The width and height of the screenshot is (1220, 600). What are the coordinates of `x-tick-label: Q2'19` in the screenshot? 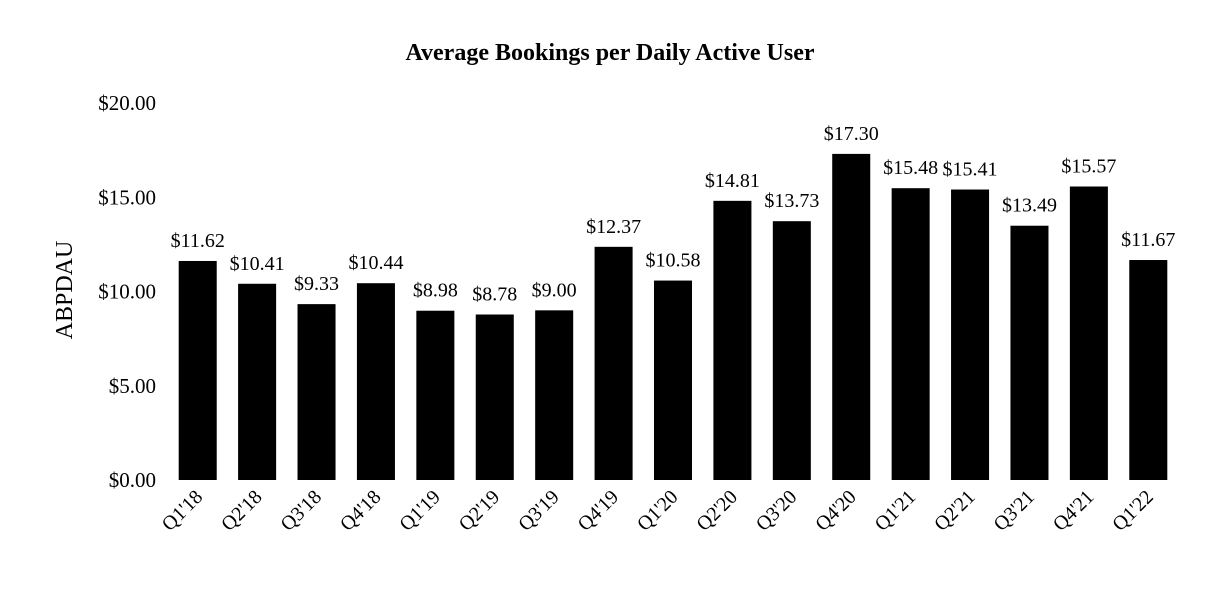 It's located at (480, 511).